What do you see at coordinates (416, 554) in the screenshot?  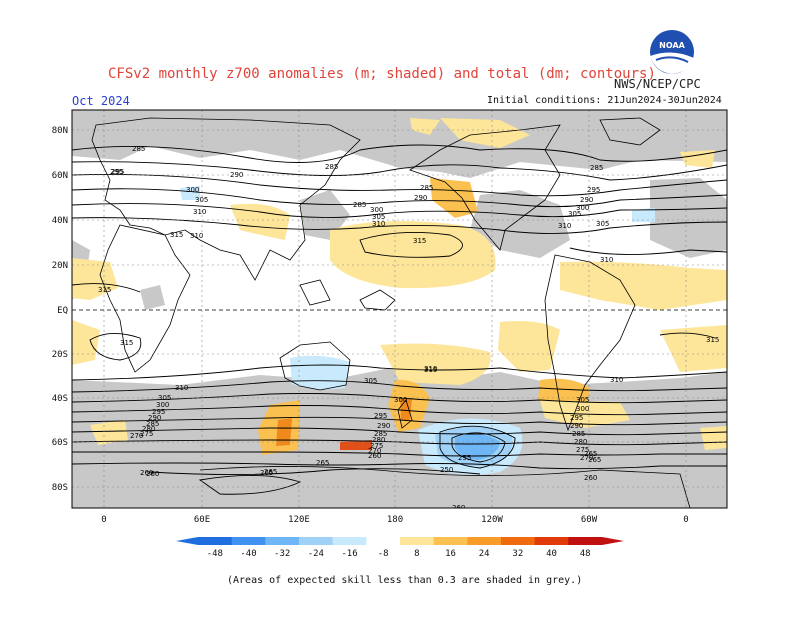 I see `colorbar-label: 8` at bounding box center [416, 554].